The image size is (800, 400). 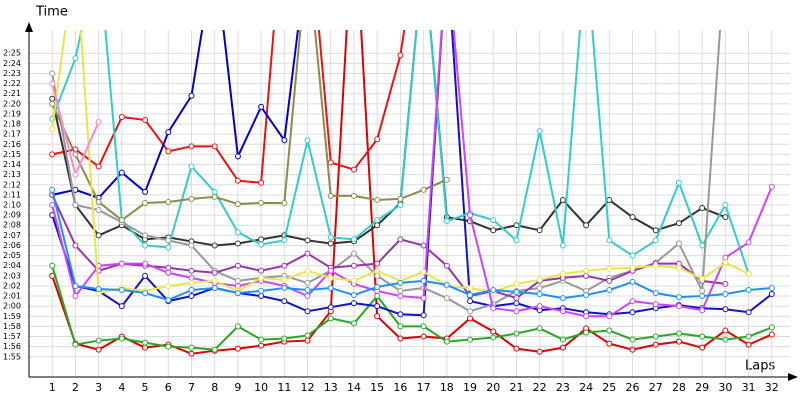 I want to click on x-tick-label: 30, so click(x=725, y=387).